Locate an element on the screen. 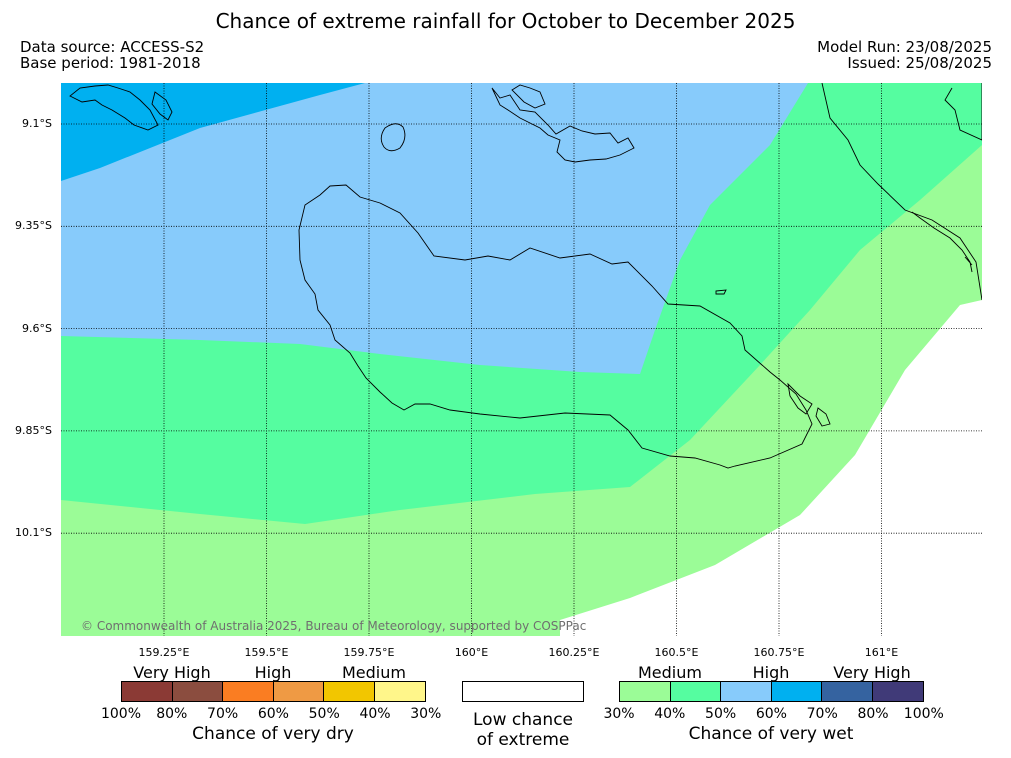 The image size is (1011, 758). wet-header-very-high: Very High is located at coordinates (872, 672).